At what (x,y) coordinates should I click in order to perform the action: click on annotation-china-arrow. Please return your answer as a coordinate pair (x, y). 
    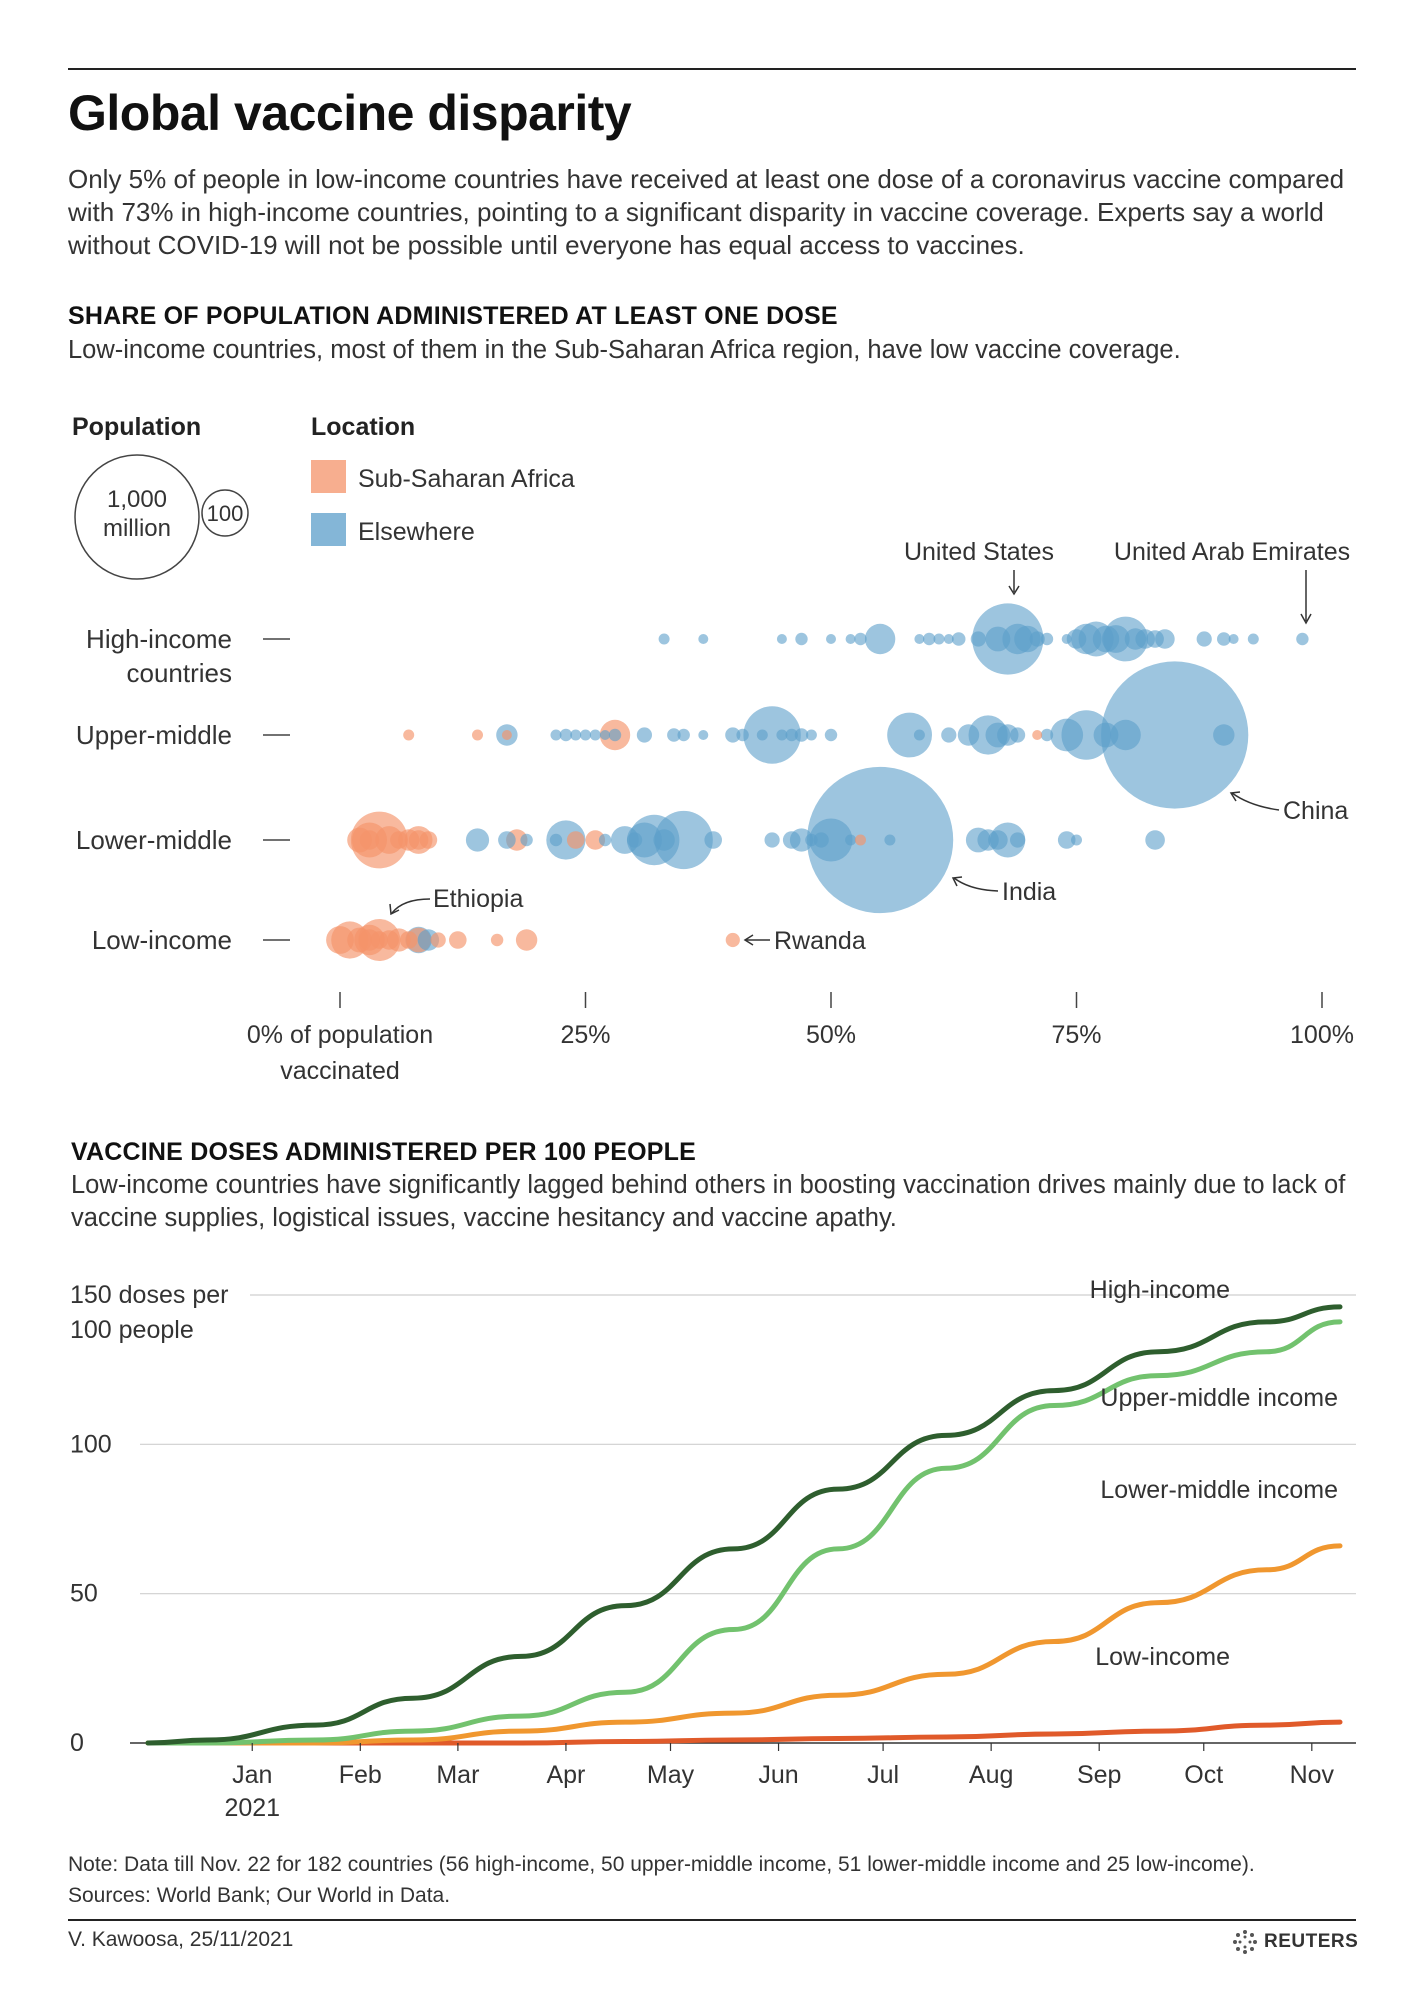
    Looking at the image, I should click on (1255, 801).